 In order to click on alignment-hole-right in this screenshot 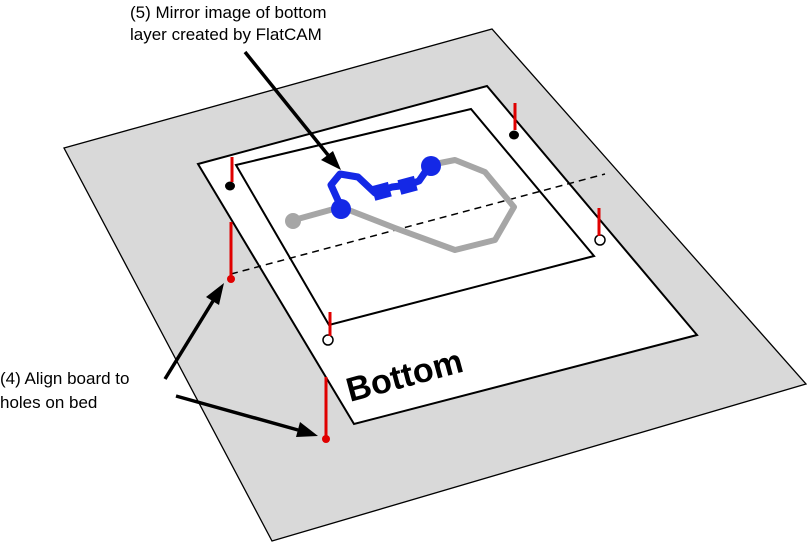, I will do `click(600, 240)`.